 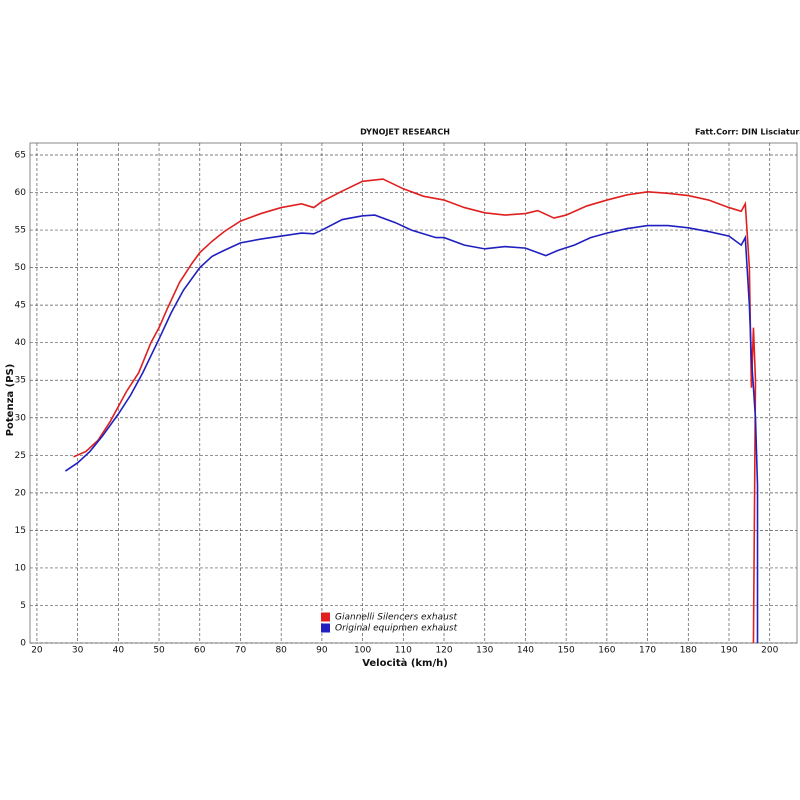 I want to click on x-tick-label: 200, so click(x=769, y=651).